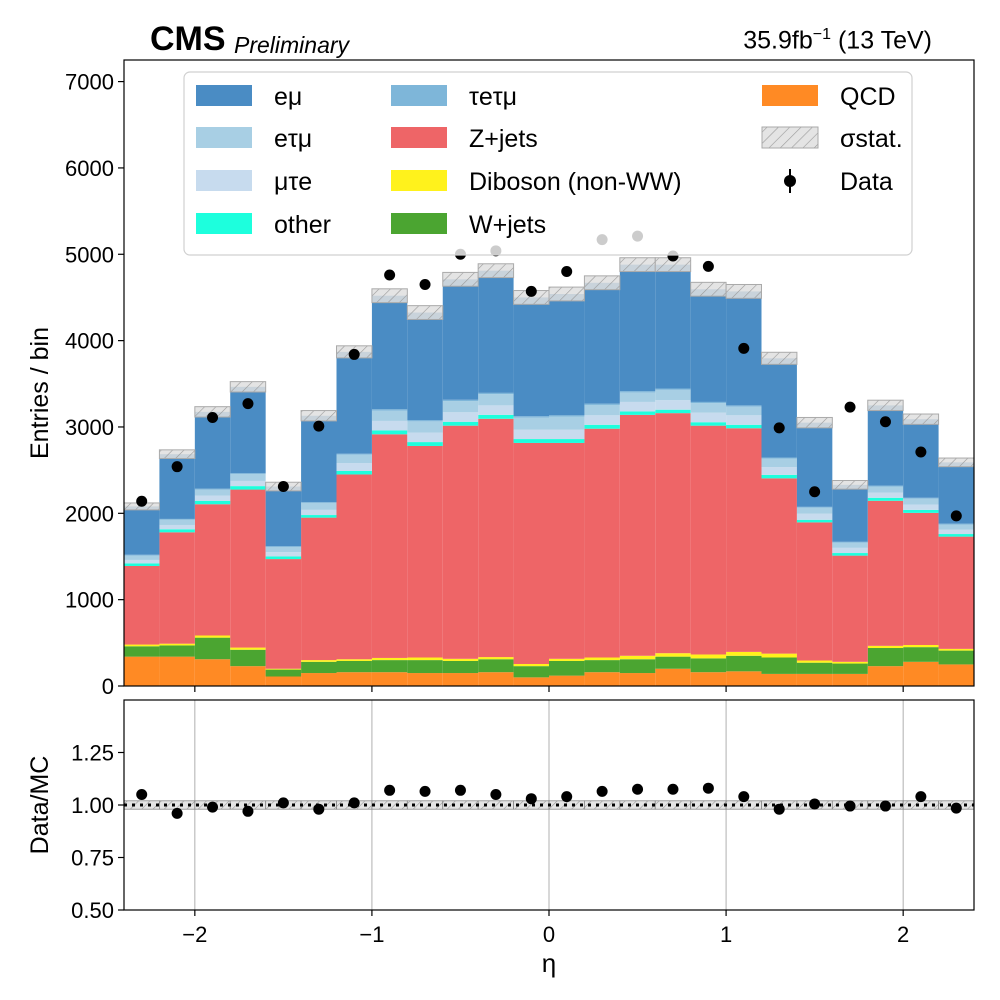 Image resolution: width=1000 pixels, height=1000 pixels. What do you see at coordinates (837, 40) in the screenshot?
I see `luminosity-label: 35.9fb−1 (13 TeV)` at bounding box center [837, 40].